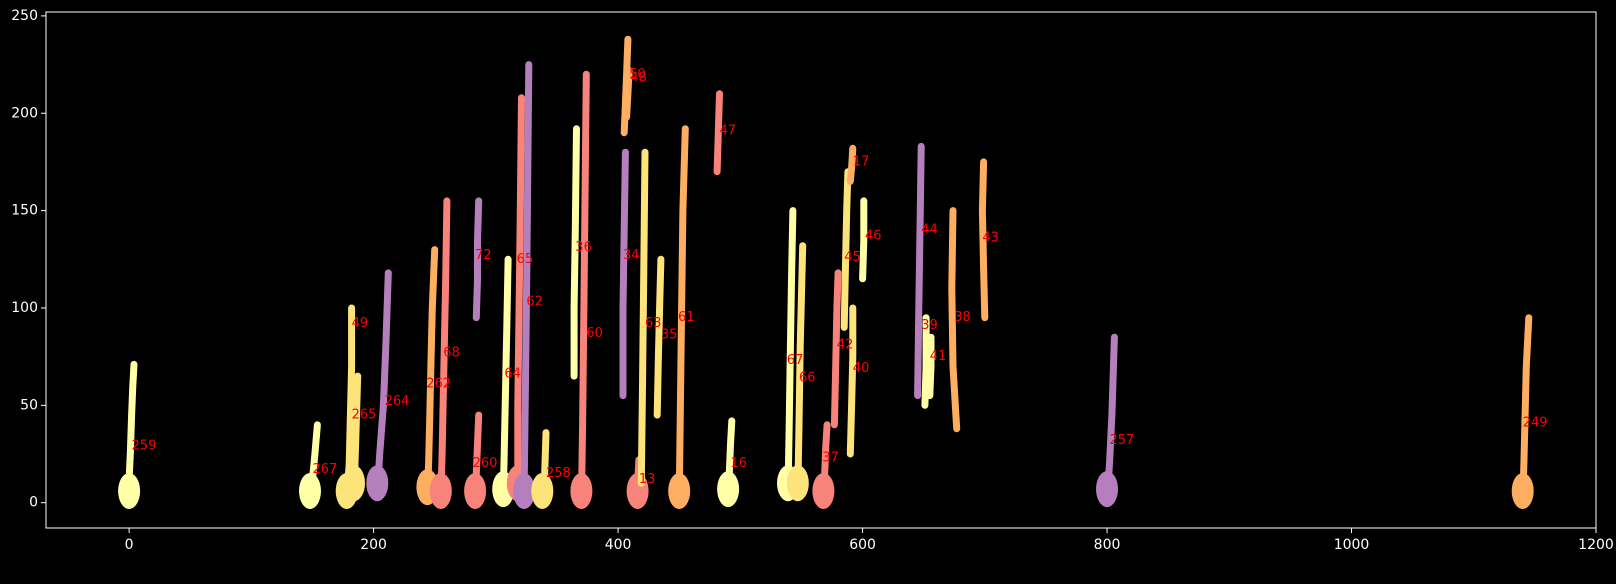 The width and height of the screenshot is (1616, 584). I want to click on track-label: 50, so click(637, 74).